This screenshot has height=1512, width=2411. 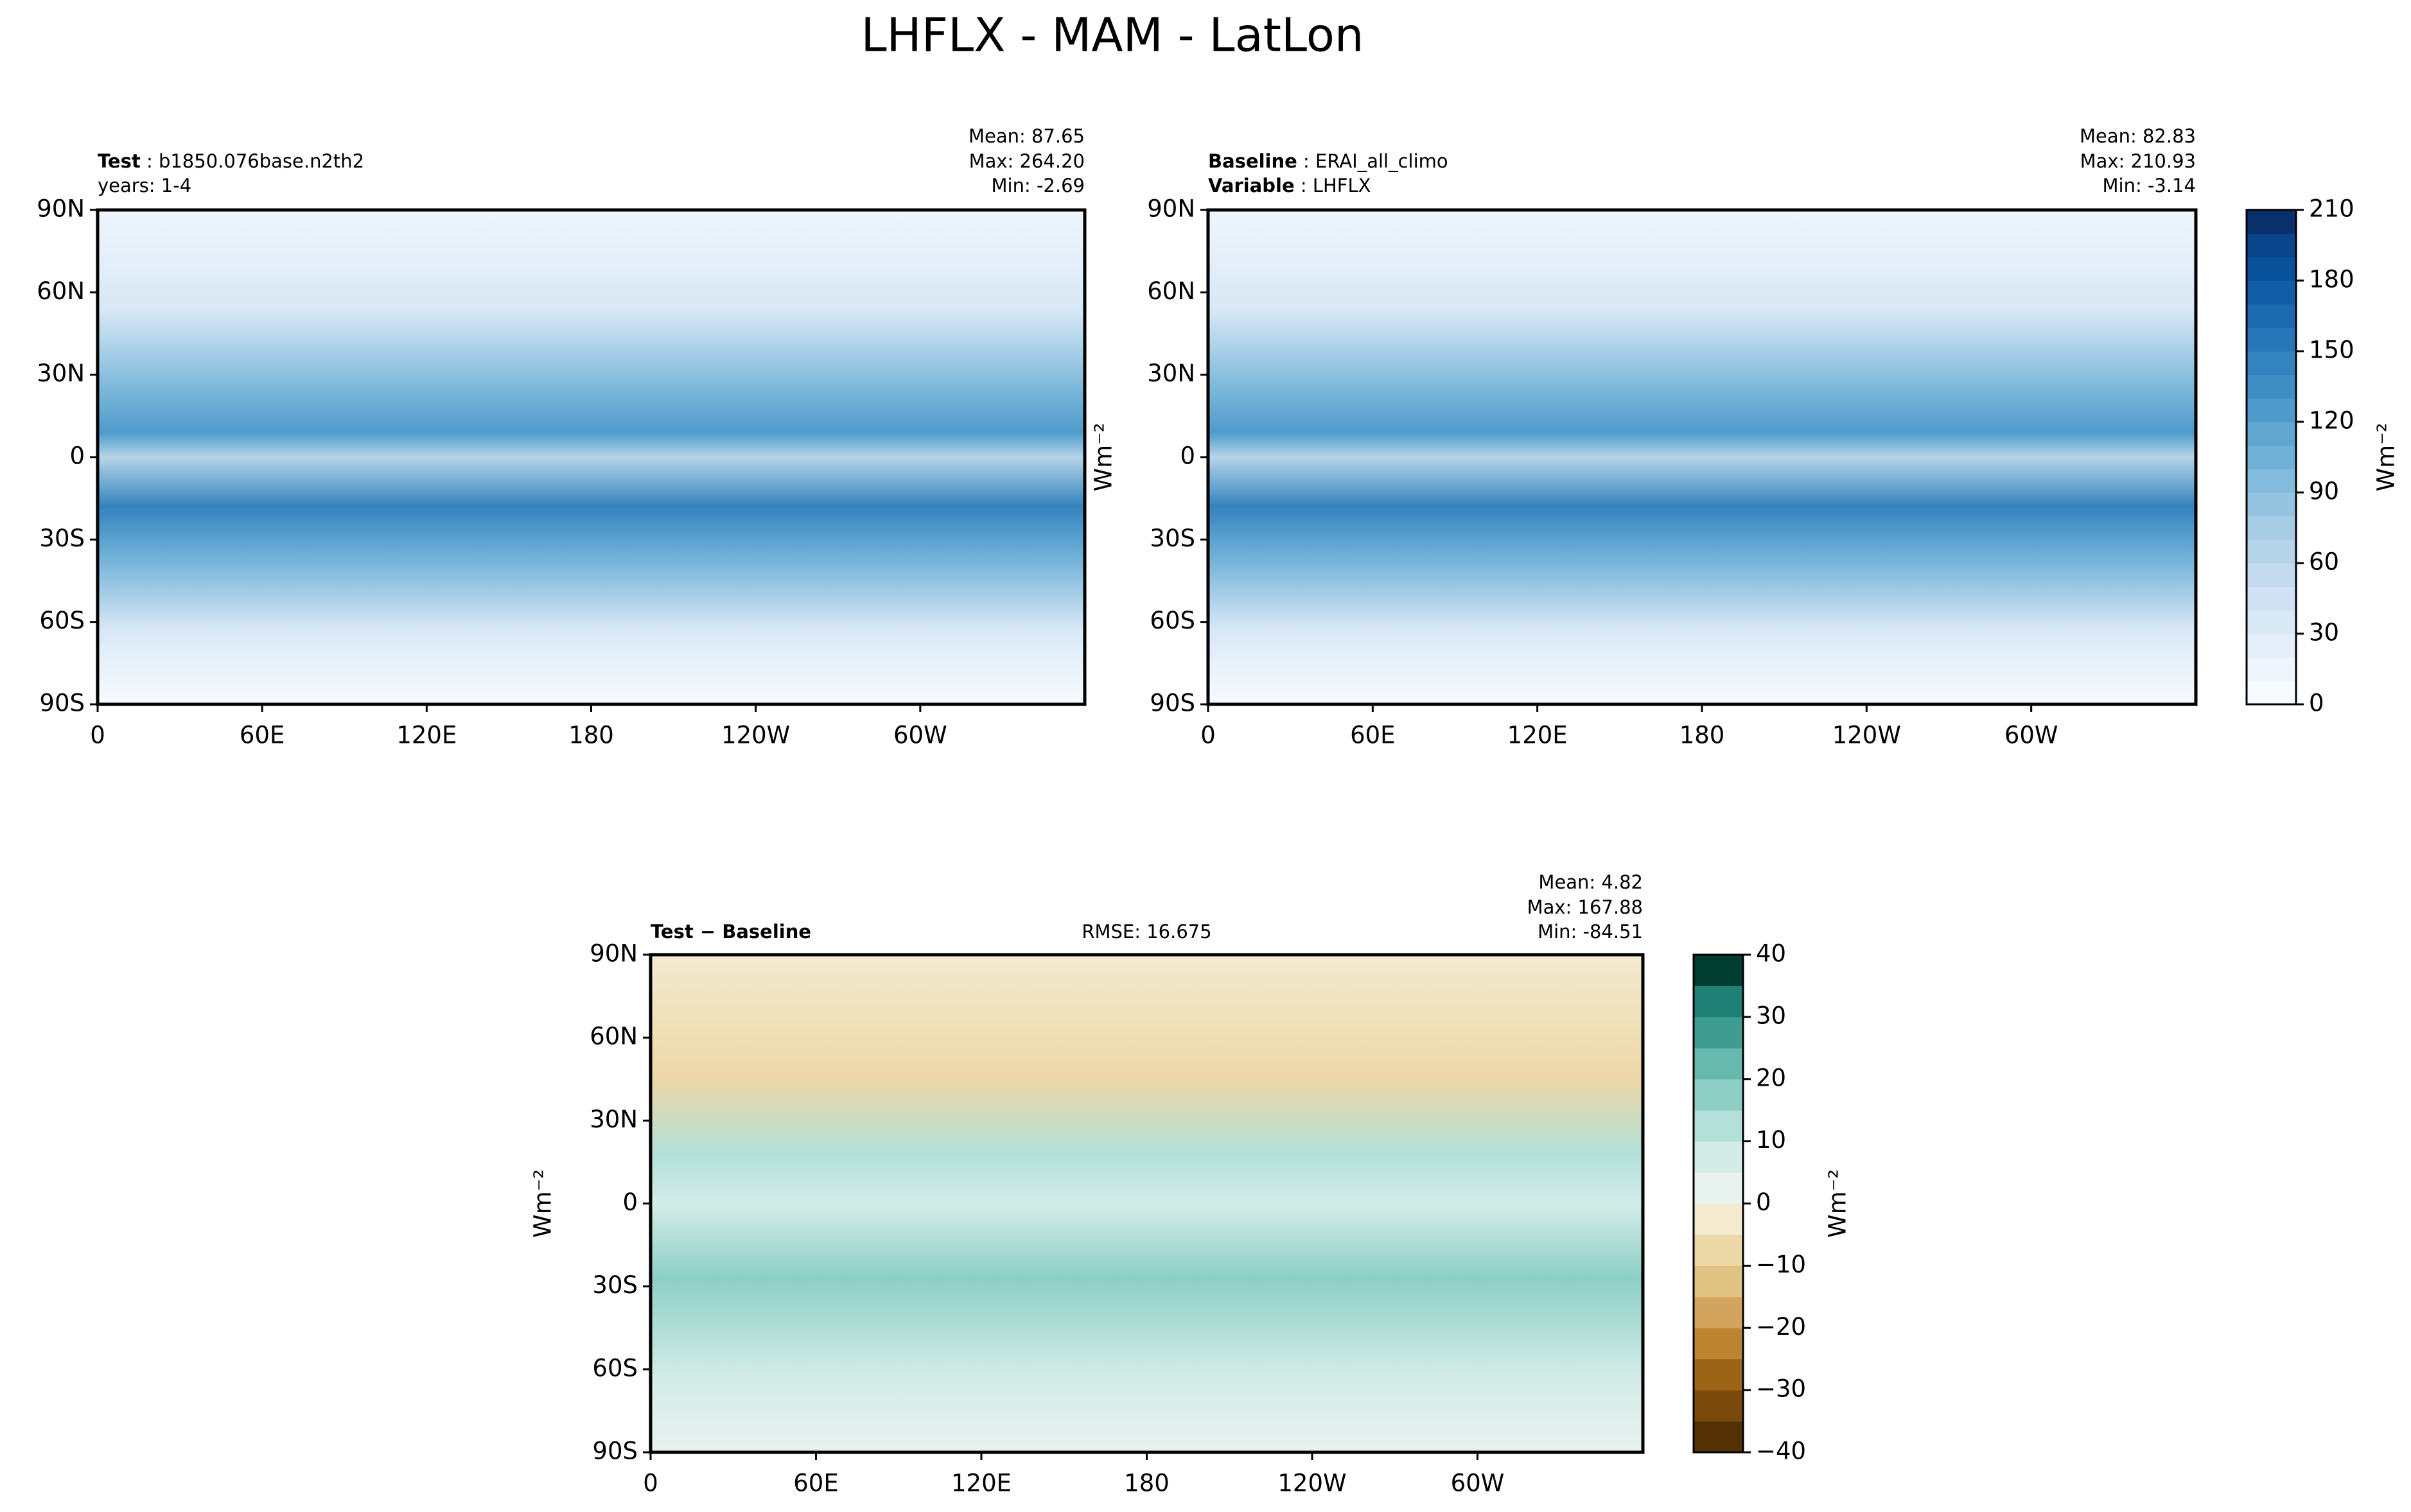 I want to click on stat-label: Mean: 87.65, so click(x=1027, y=136).